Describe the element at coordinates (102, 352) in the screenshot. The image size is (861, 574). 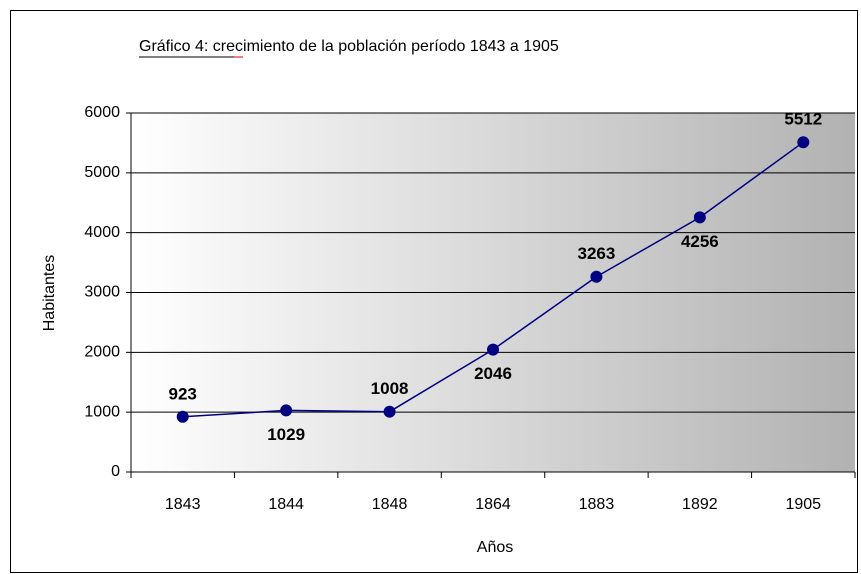
I see `y-tick-label: 2000` at that location.